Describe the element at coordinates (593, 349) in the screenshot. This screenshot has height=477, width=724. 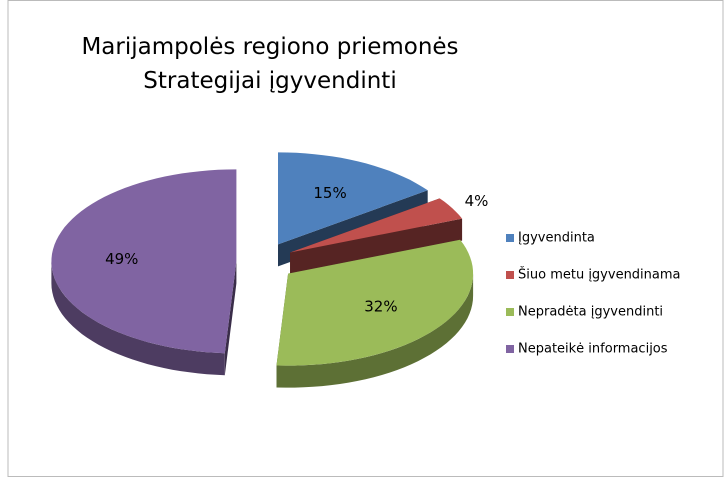
I see `legend-label: Nepateikė informacijos` at that location.